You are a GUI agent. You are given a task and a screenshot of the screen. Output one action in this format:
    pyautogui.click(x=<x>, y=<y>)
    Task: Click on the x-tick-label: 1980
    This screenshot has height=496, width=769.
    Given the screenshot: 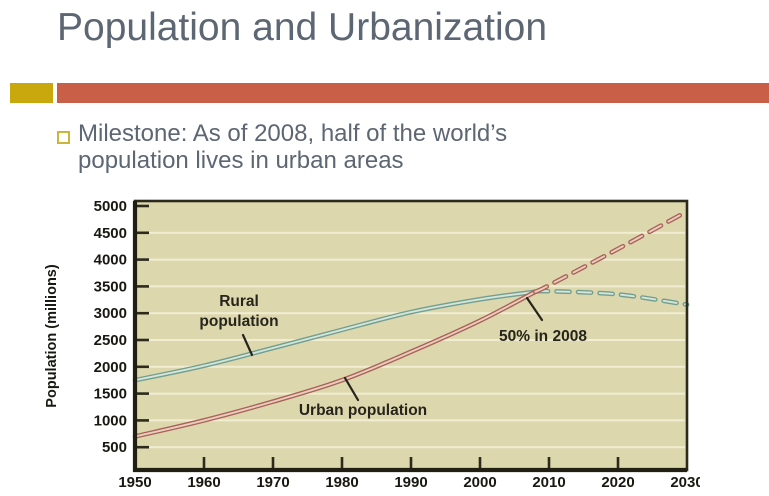 What is the action you would take?
    pyautogui.click(x=341, y=482)
    